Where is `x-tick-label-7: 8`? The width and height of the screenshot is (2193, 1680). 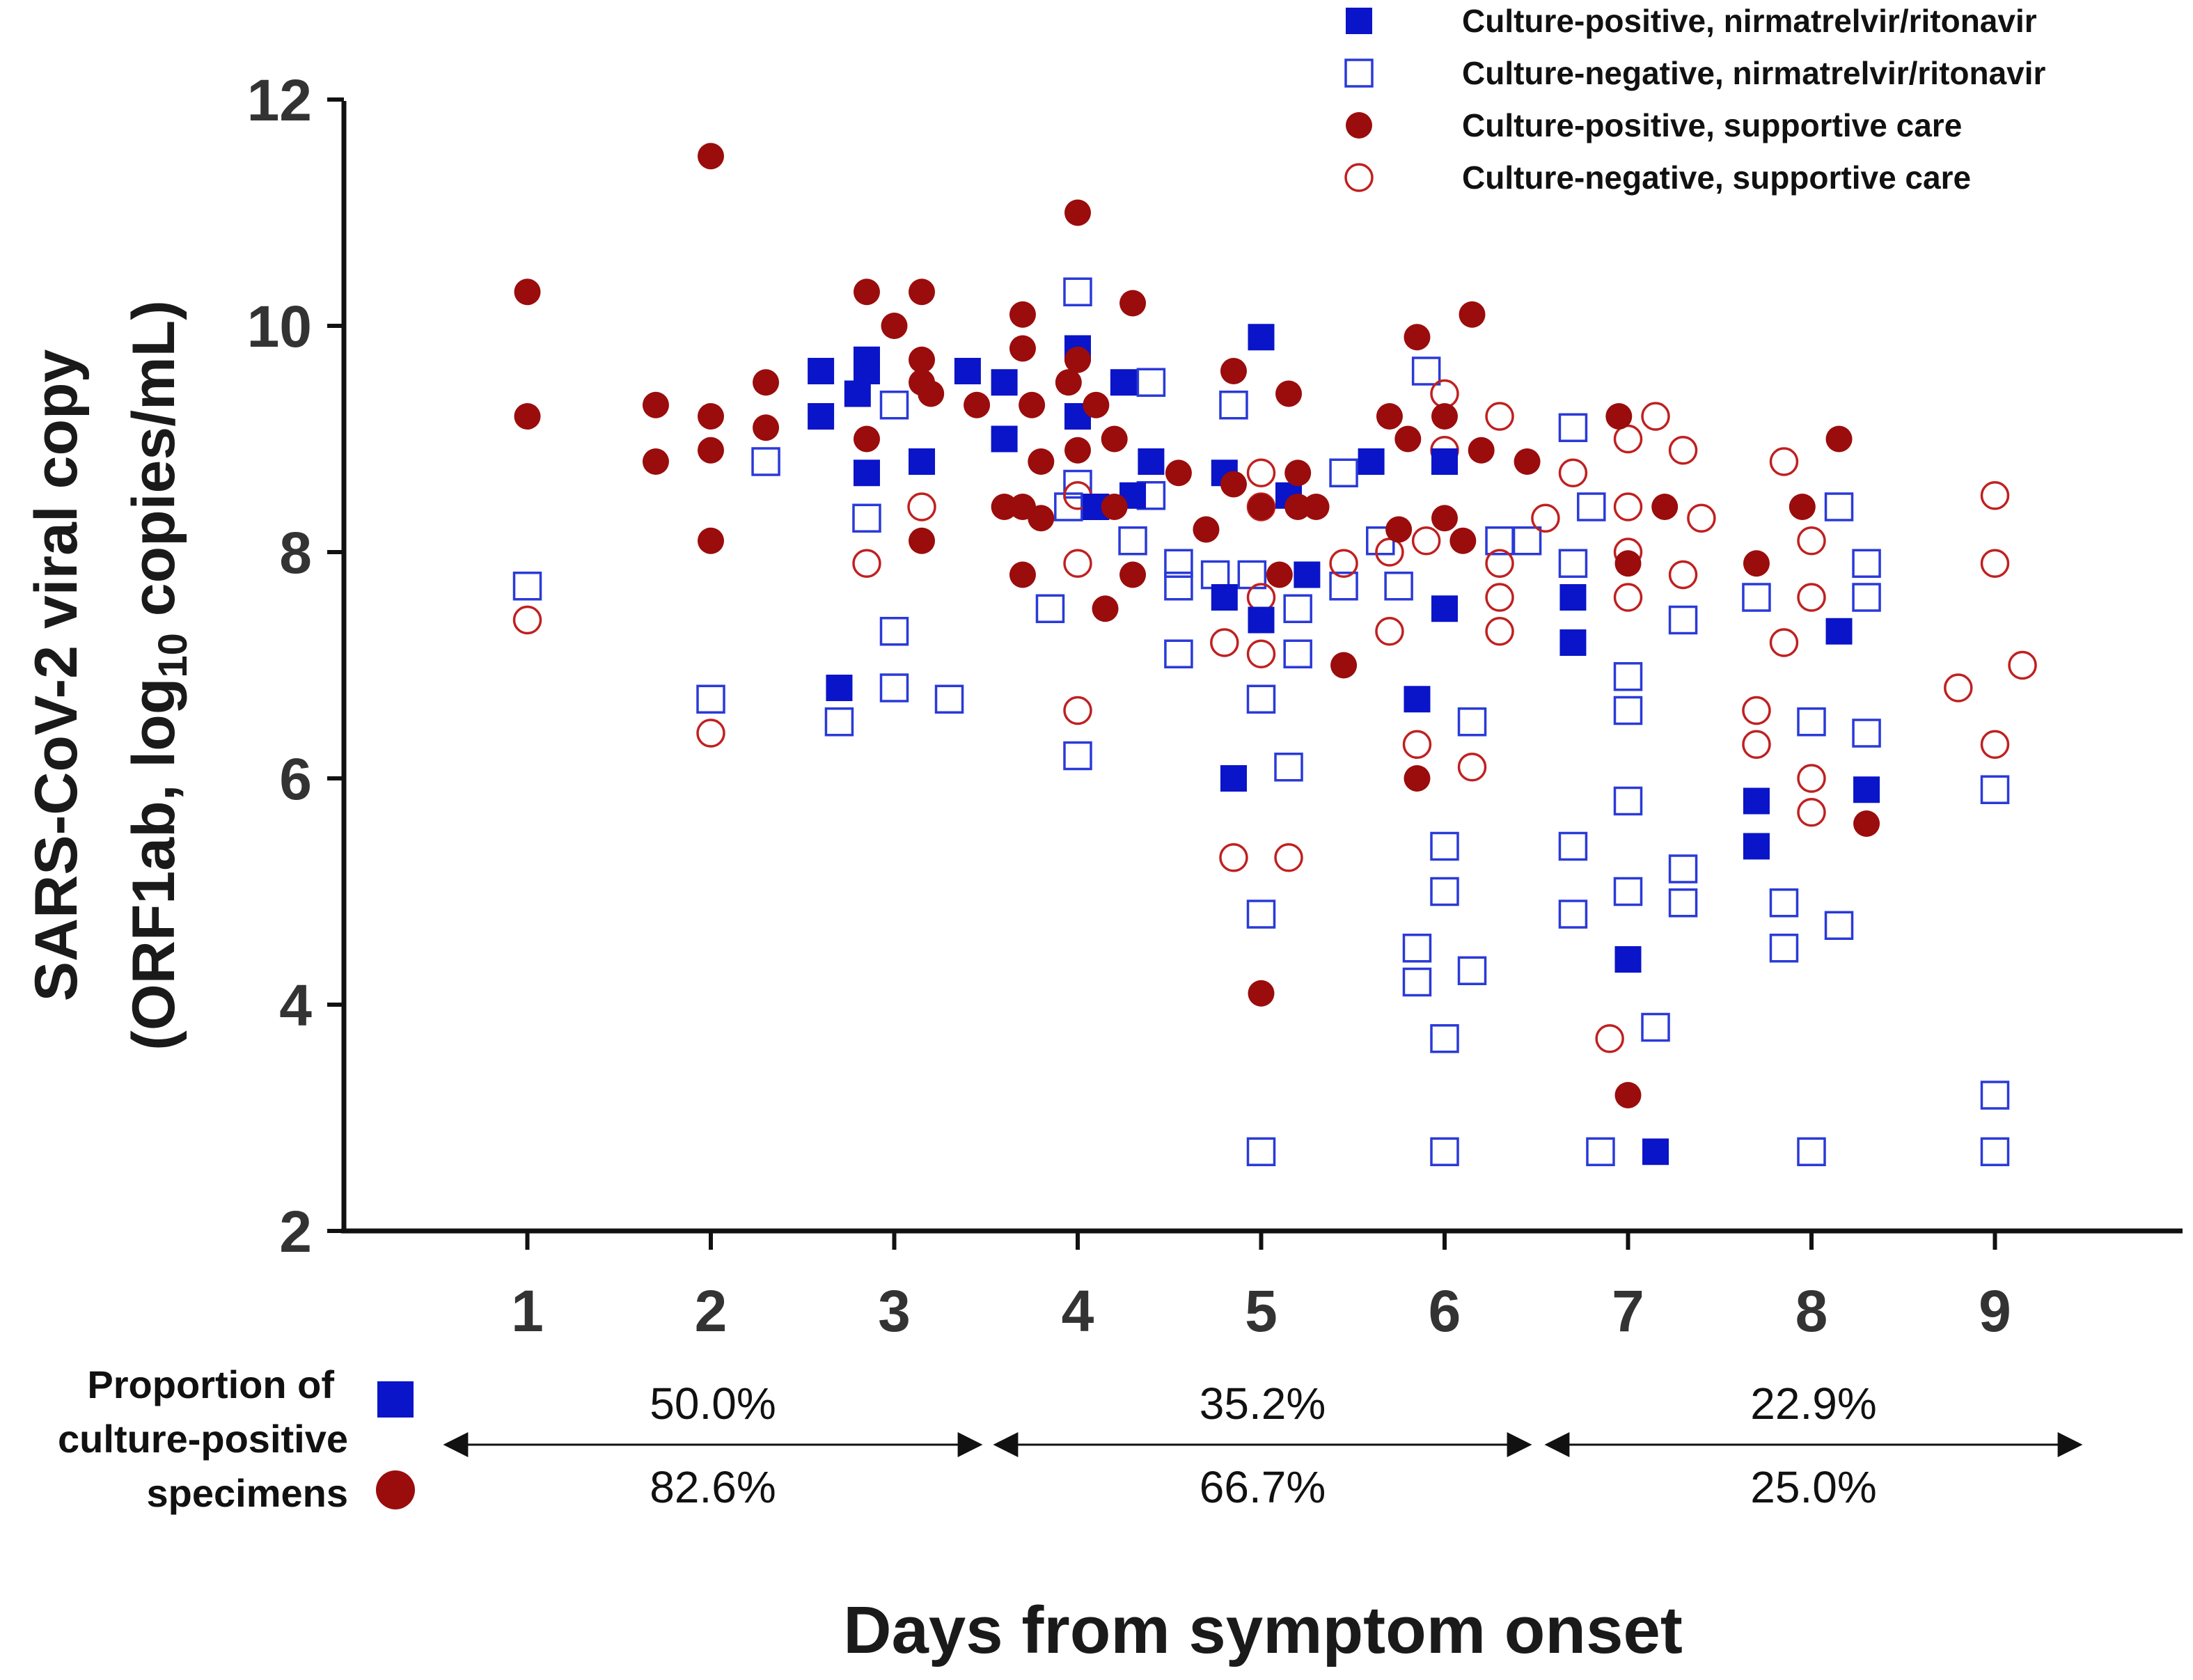 x-tick-label-7: 8 is located at coordinates (1811, 1311).